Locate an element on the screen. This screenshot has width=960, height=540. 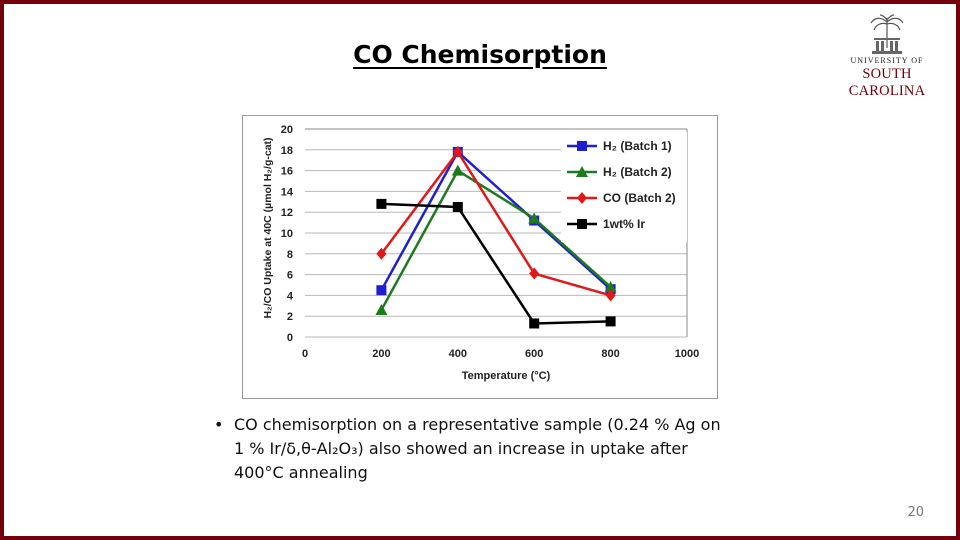
y-tick-label: 2 is located at coordinates (290, 317).